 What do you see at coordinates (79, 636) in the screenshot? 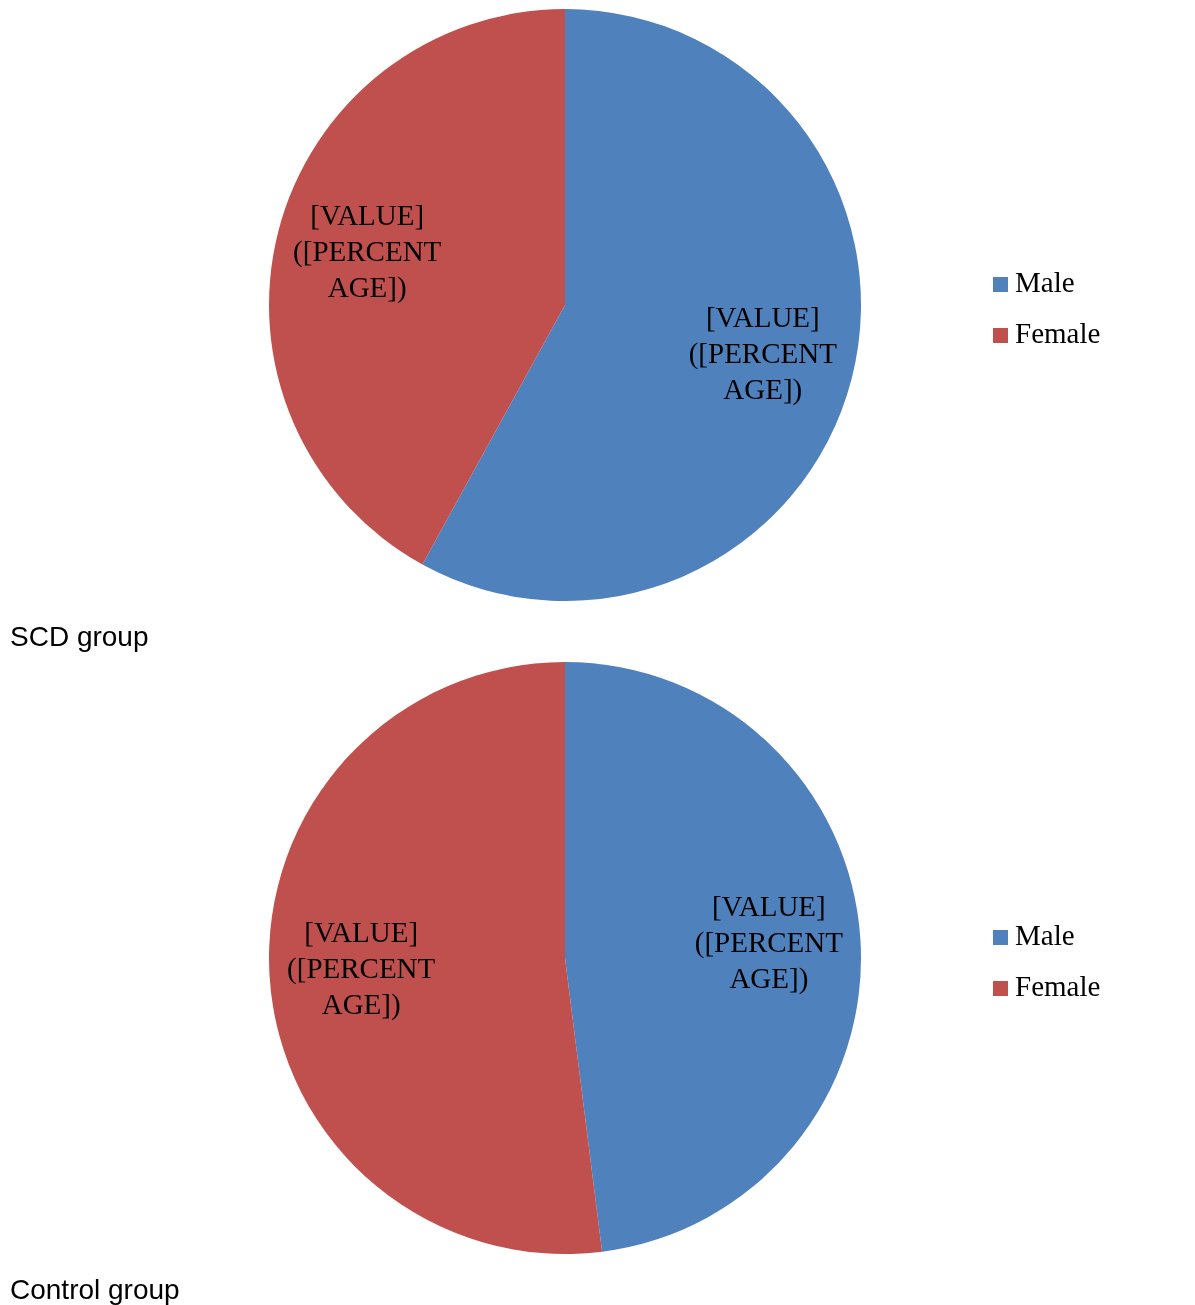
I see `text: SCD group` at bounding box center [79, 636].